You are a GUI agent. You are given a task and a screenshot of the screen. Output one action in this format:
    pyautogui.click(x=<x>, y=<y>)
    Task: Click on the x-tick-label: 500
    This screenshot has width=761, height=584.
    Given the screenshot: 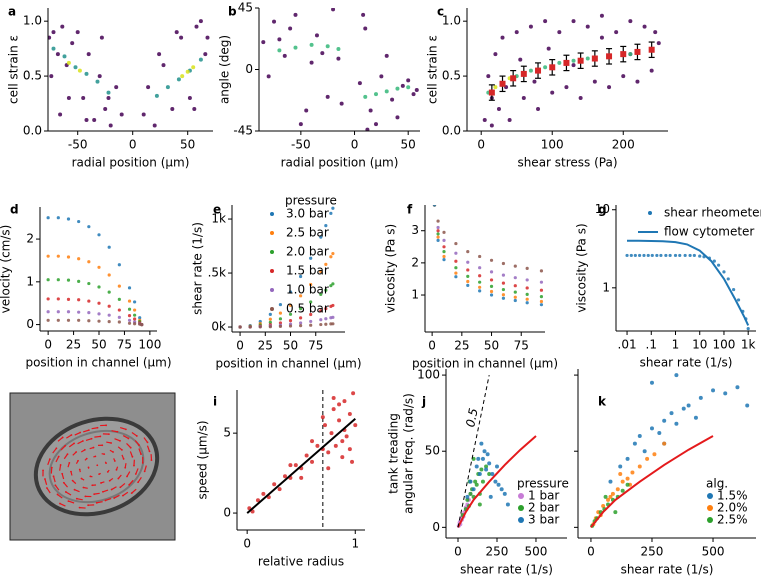 What is the action you would take?
    pyautogui.click(x=536, y=552)
    